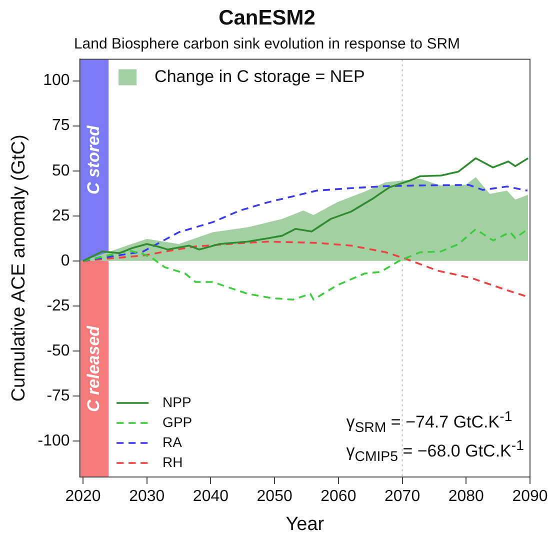 Image resolution: width=560 pixels, height=544 pixels. What do you see at coordinates (83, 497) in the screenshot?
I see `x-tick-label: 2020` at bounding box center [83, 497].